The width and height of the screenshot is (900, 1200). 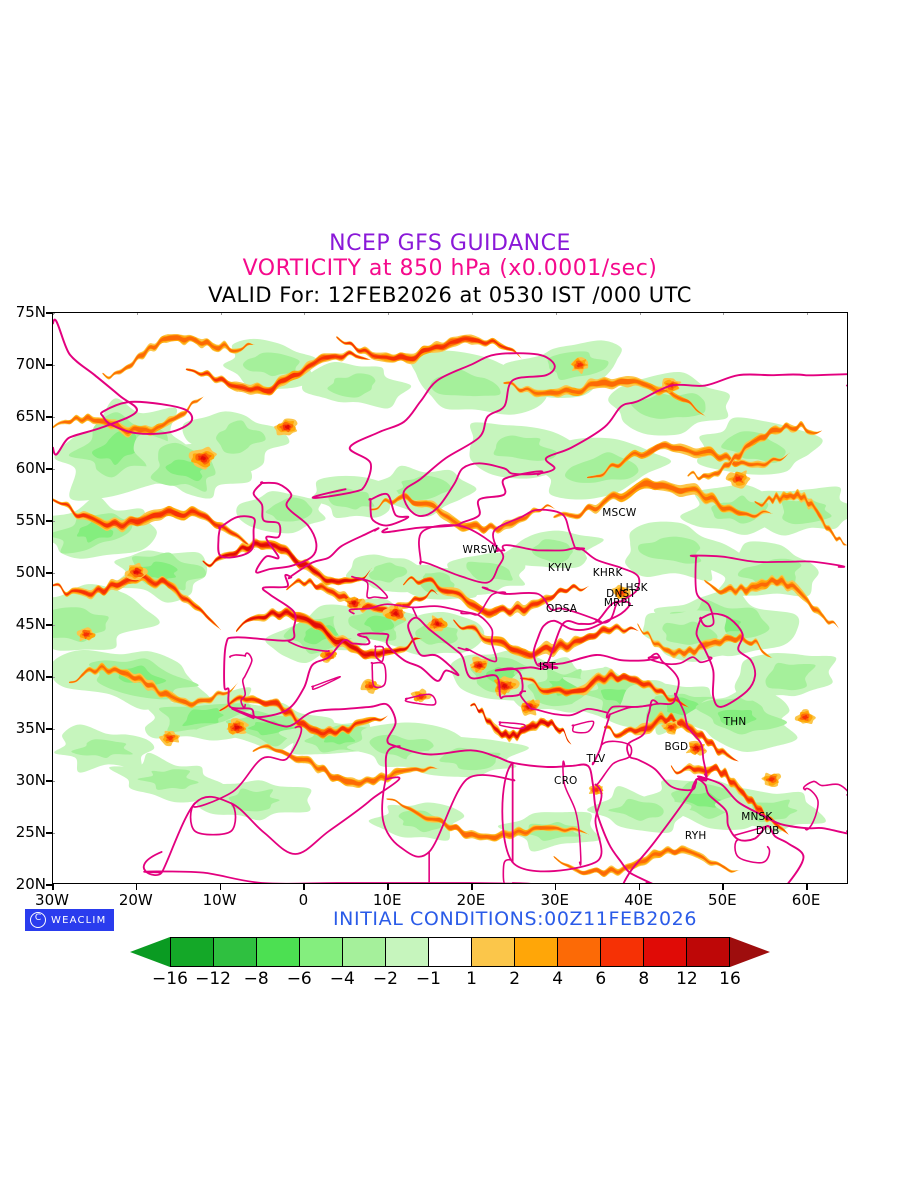 What do you see at coordinates (722, 900) in the screenshot?
I see `x-tick-label: 50E` at bounding box center [722, 900].